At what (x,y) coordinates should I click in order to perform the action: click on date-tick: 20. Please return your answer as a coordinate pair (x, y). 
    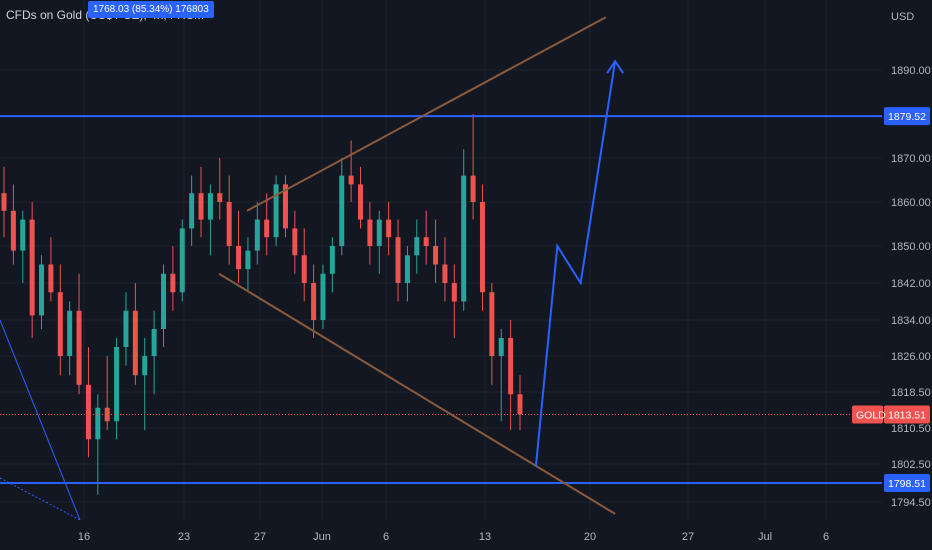
    Looking at the image, I should click on (590, 537).